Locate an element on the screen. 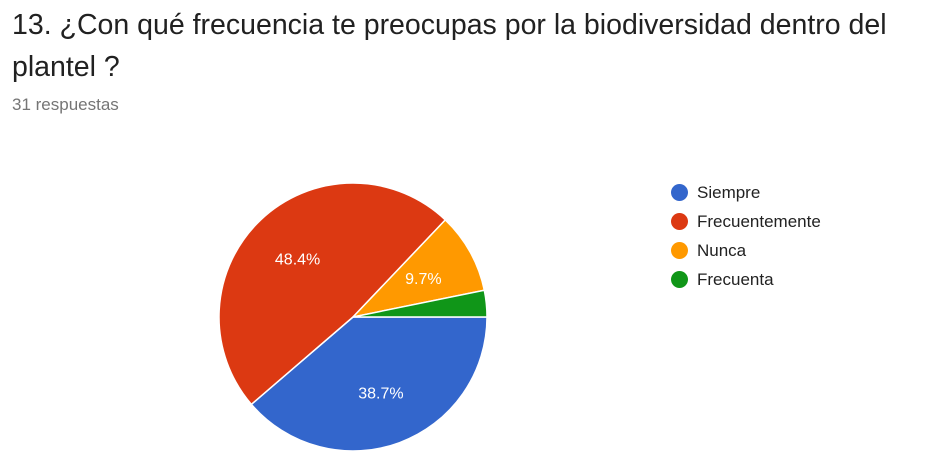 The image size is (928, 468). response-count: 31 respuestas is located at coordinates (65, 104).